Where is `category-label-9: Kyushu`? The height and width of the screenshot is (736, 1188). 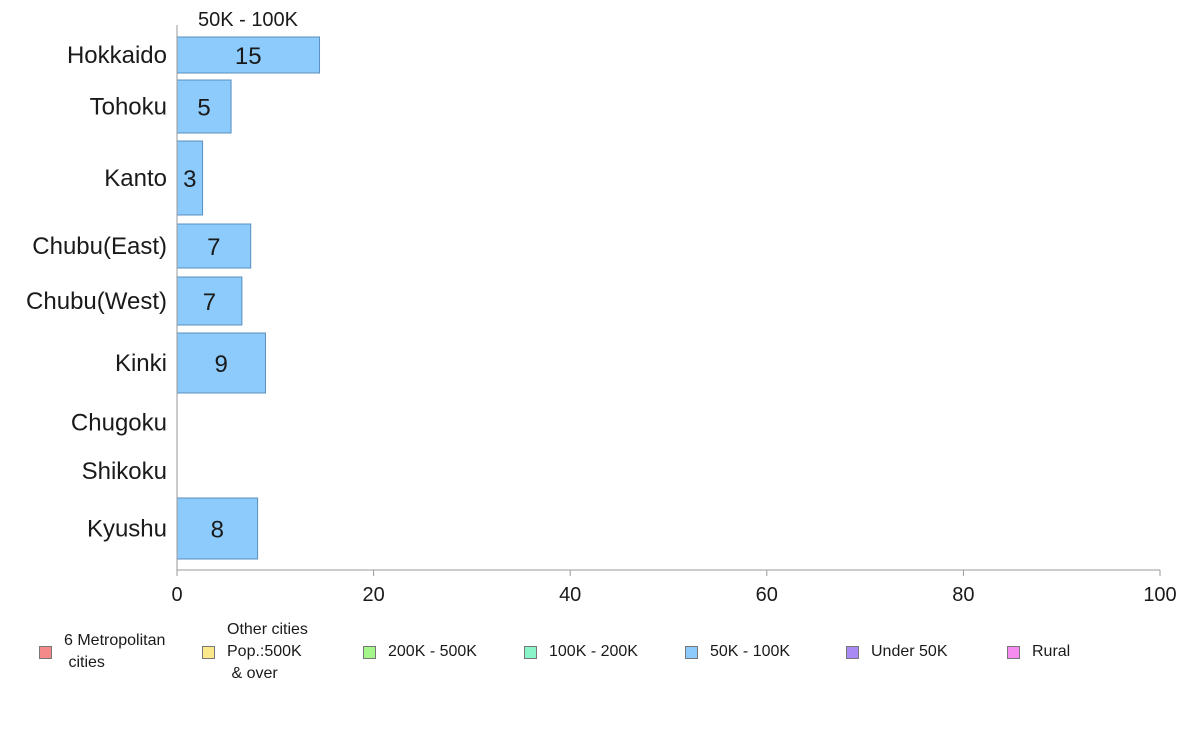 category-label-9: Kyushu is located at coordinates (127, 529).